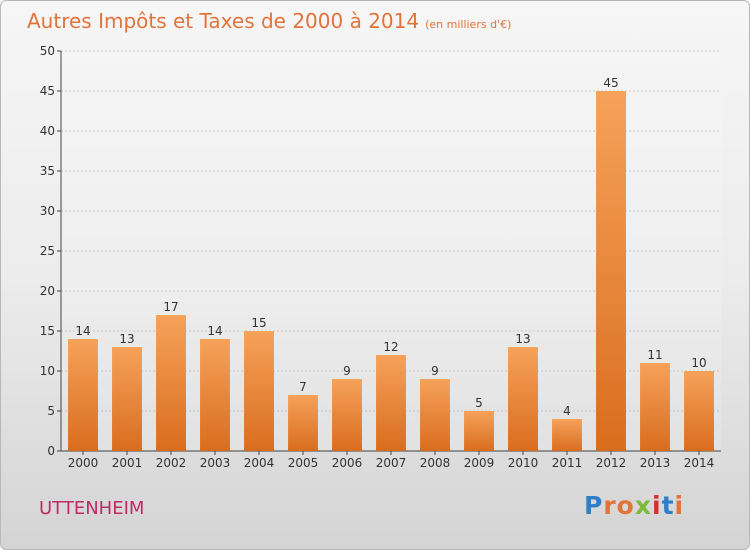  I want to click on value-label-2013: 11, so click(654, 355).